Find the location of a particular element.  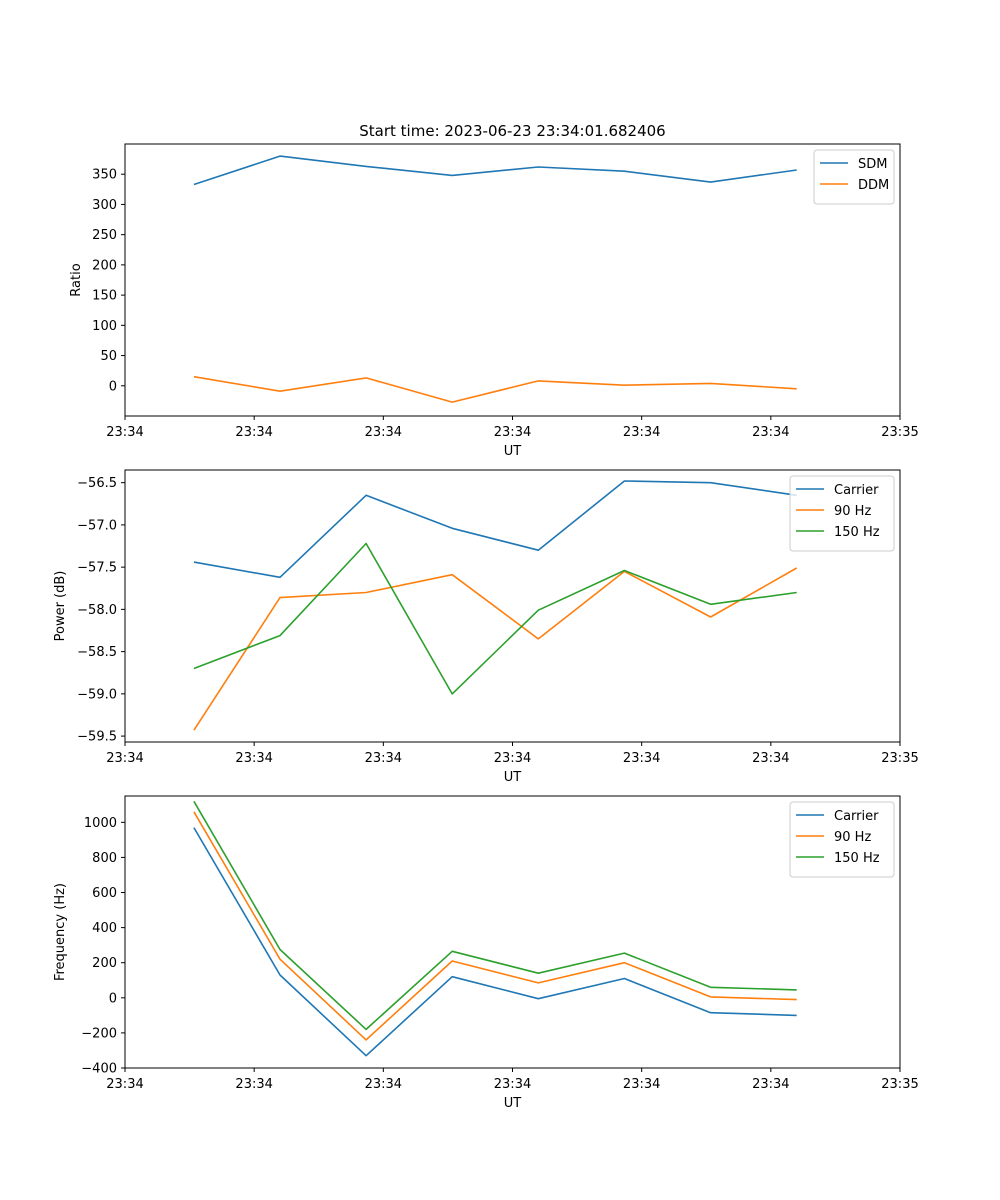

y-tick-label: 600 is located at coordinates (104, 893).